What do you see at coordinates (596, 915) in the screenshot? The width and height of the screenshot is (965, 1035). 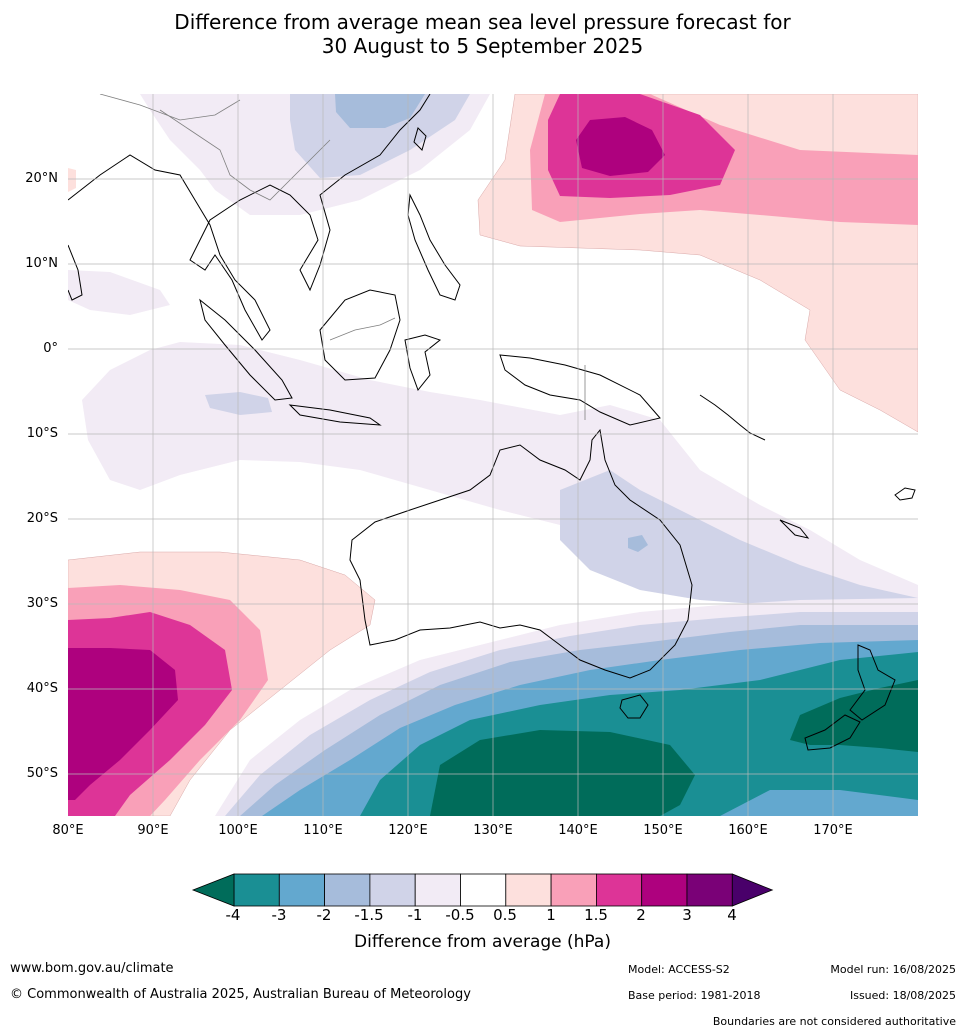 I see `colorbar-tick: 1.5` at bounding box center [596, 915].